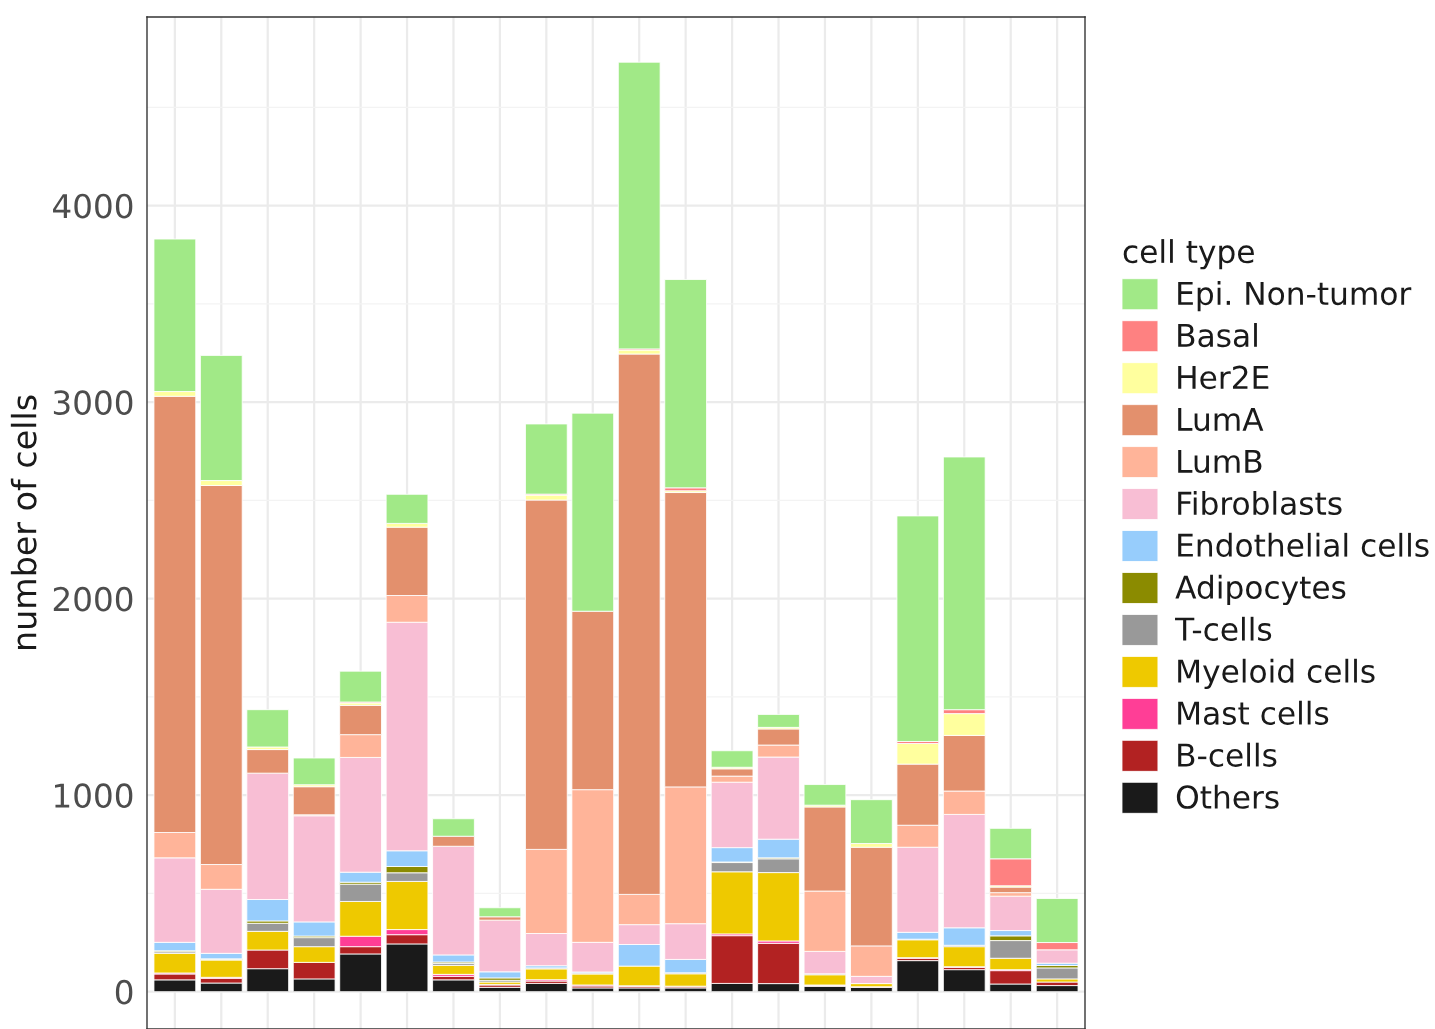 This screenshot has height=1029, width=1435. What do you see at coordinates (1295, 296) in the screenshot?
I see `legend-label: Epi. Non-tumor` at bounding box center [1295, 296].